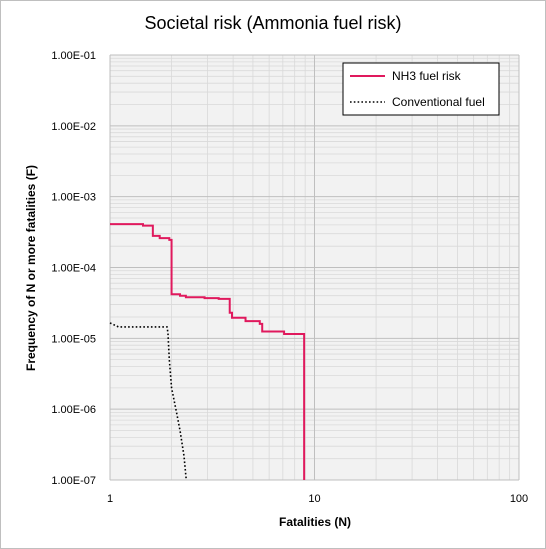 Image resolution: width=546 pixels, height=549 pixels. Describe the element at coordinates (148, 401) in the screenshot. I see `series-line-conventional-fuel` at that location.